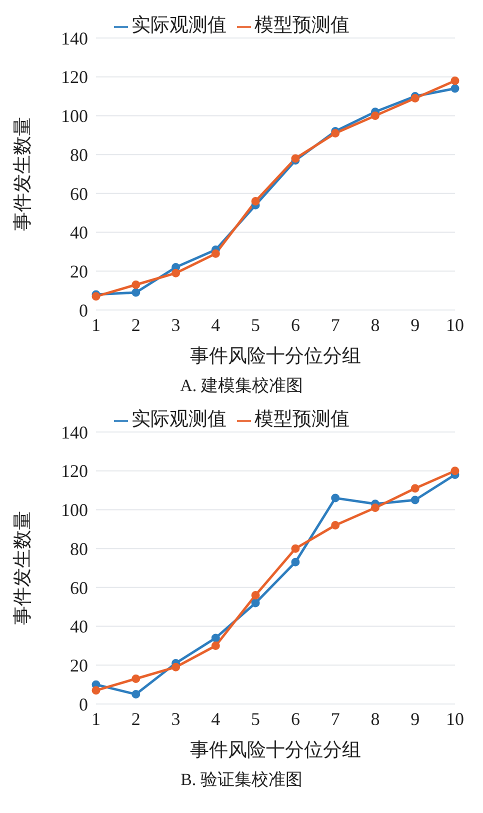 The height and width of the screenshot is (813, 483). I want to click on text: B. 验证集校准图, so click(242, 780).